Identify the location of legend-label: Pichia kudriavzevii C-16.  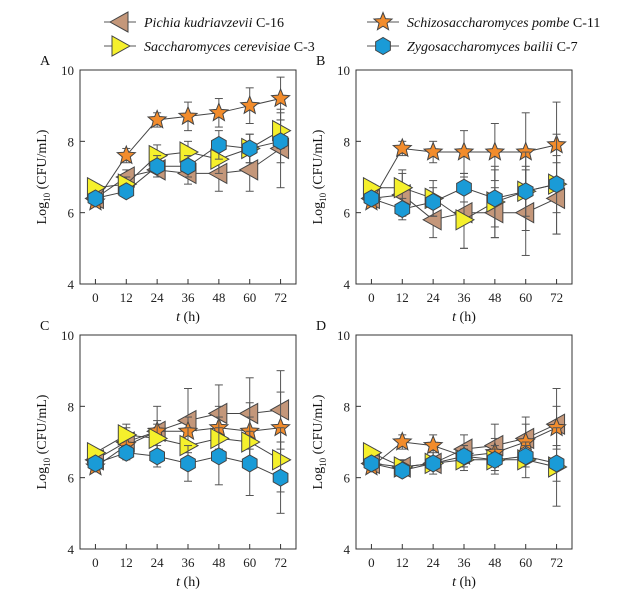
(213, 23).